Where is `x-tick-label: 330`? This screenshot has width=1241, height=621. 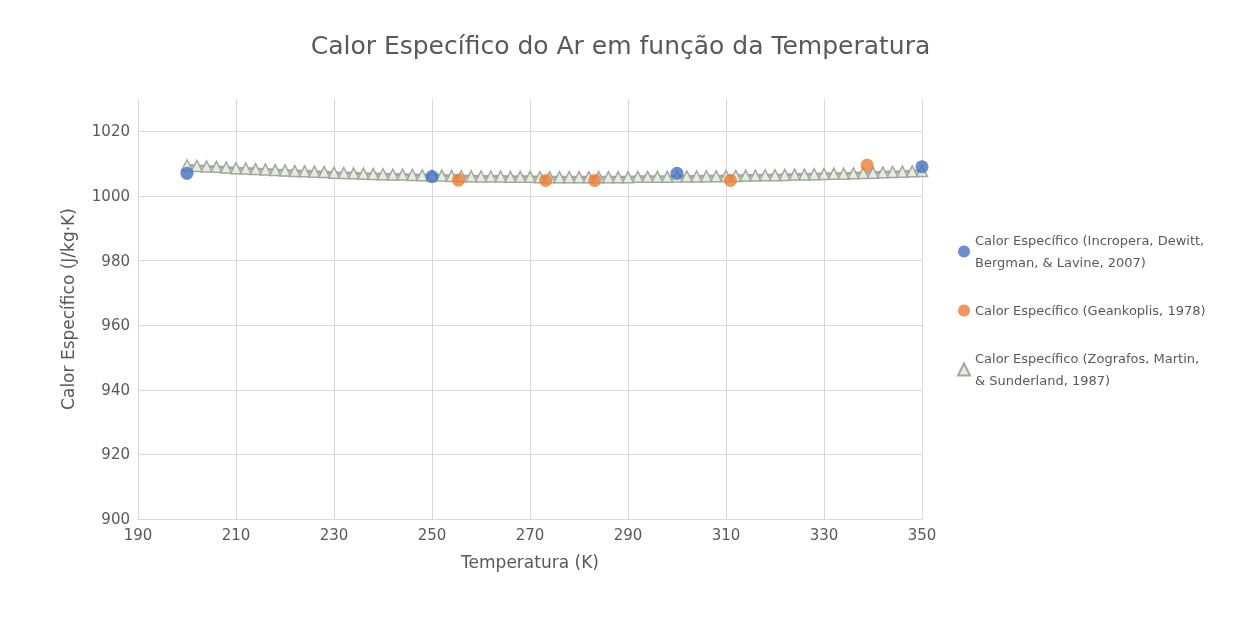
x-tick-label: 330 is located at coordinates (824, 534).